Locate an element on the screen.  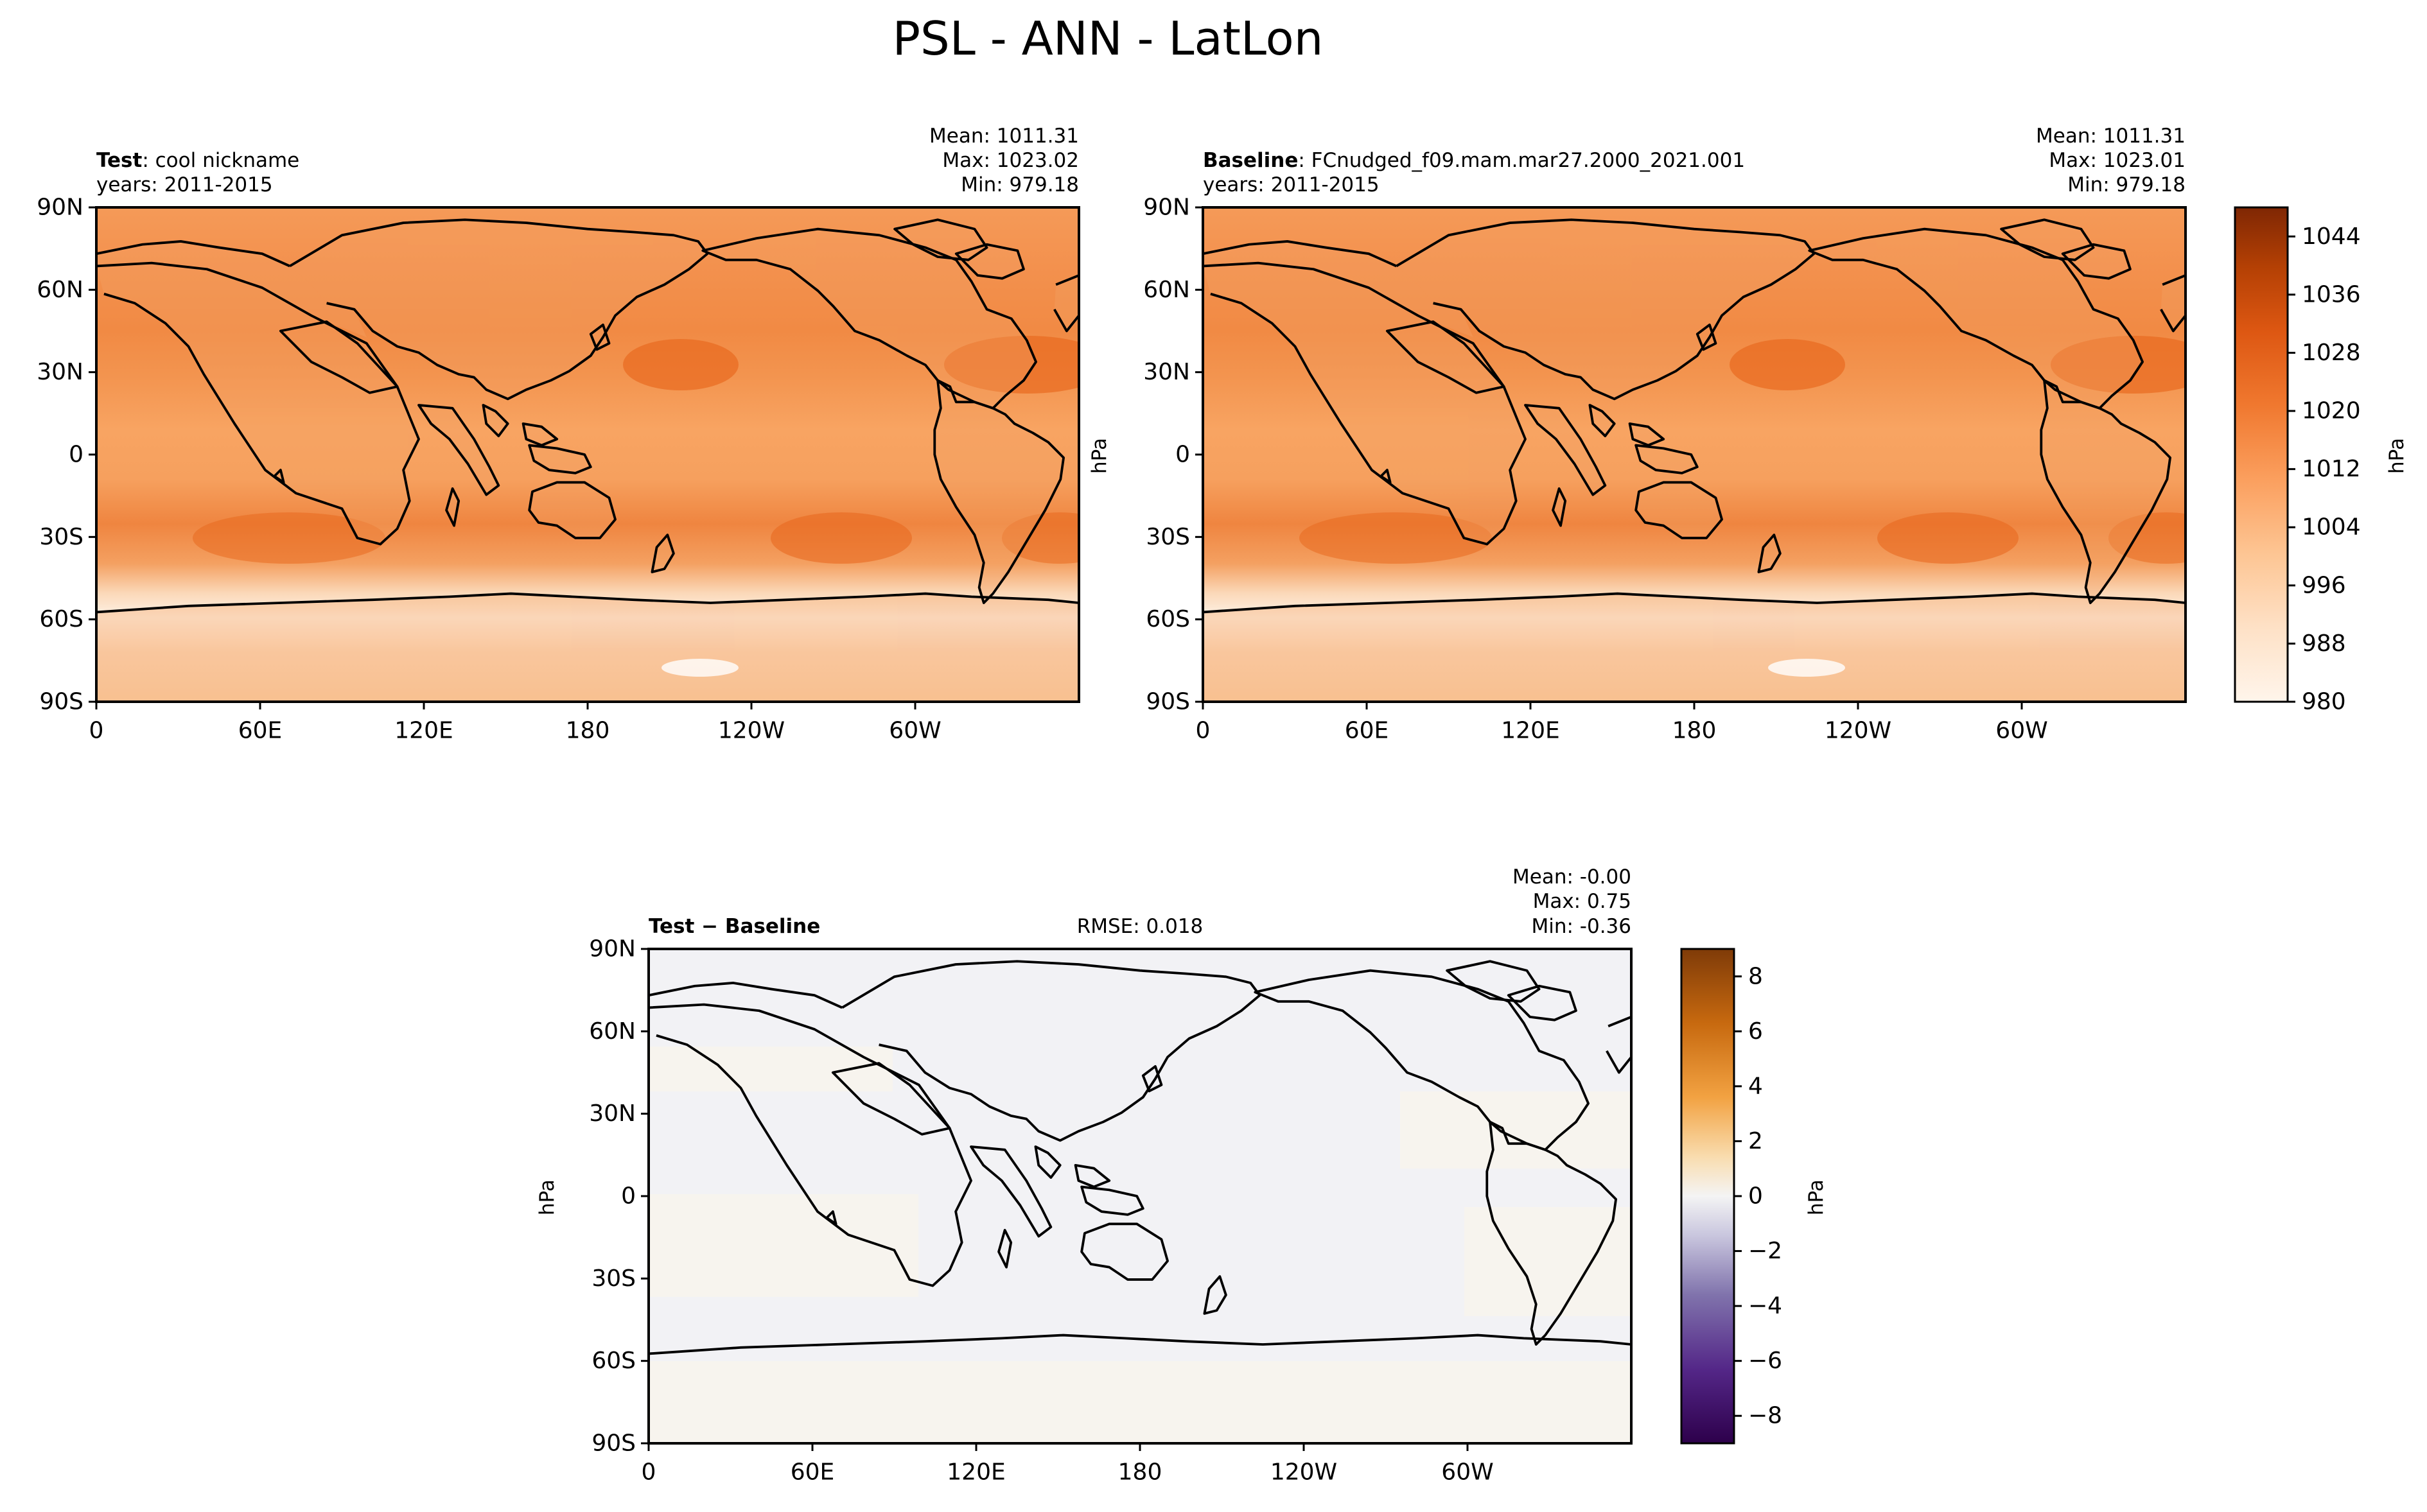
test-panel-years: years: 2011-2015 is located at coordinates (184, 184).